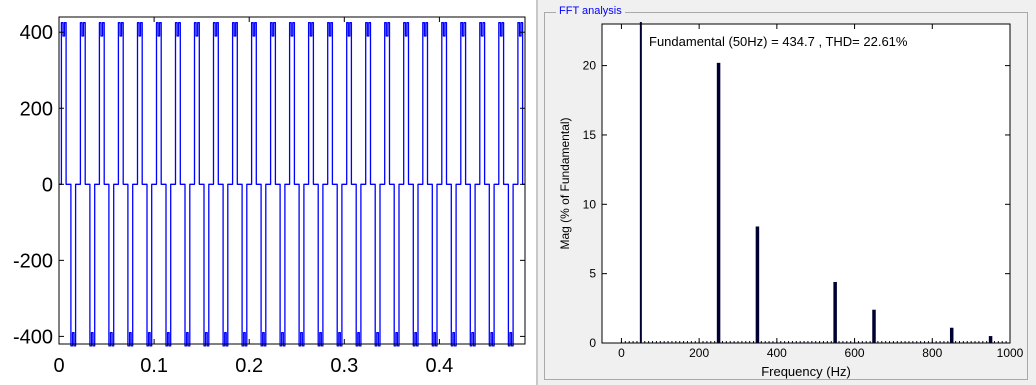 This screenshot has width=1036, height=385. I want to click on fft-y-tick-label: 10, so click(590, 204).